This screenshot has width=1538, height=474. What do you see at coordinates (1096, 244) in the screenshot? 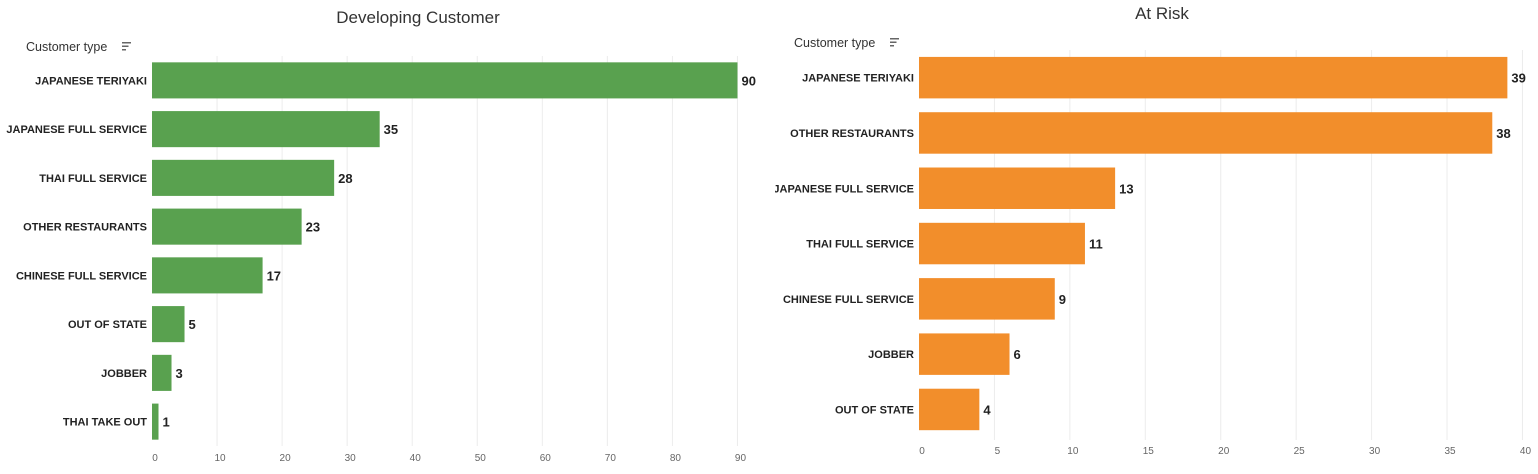
I see `data-label: 11` at bounding box center [1096, 244].